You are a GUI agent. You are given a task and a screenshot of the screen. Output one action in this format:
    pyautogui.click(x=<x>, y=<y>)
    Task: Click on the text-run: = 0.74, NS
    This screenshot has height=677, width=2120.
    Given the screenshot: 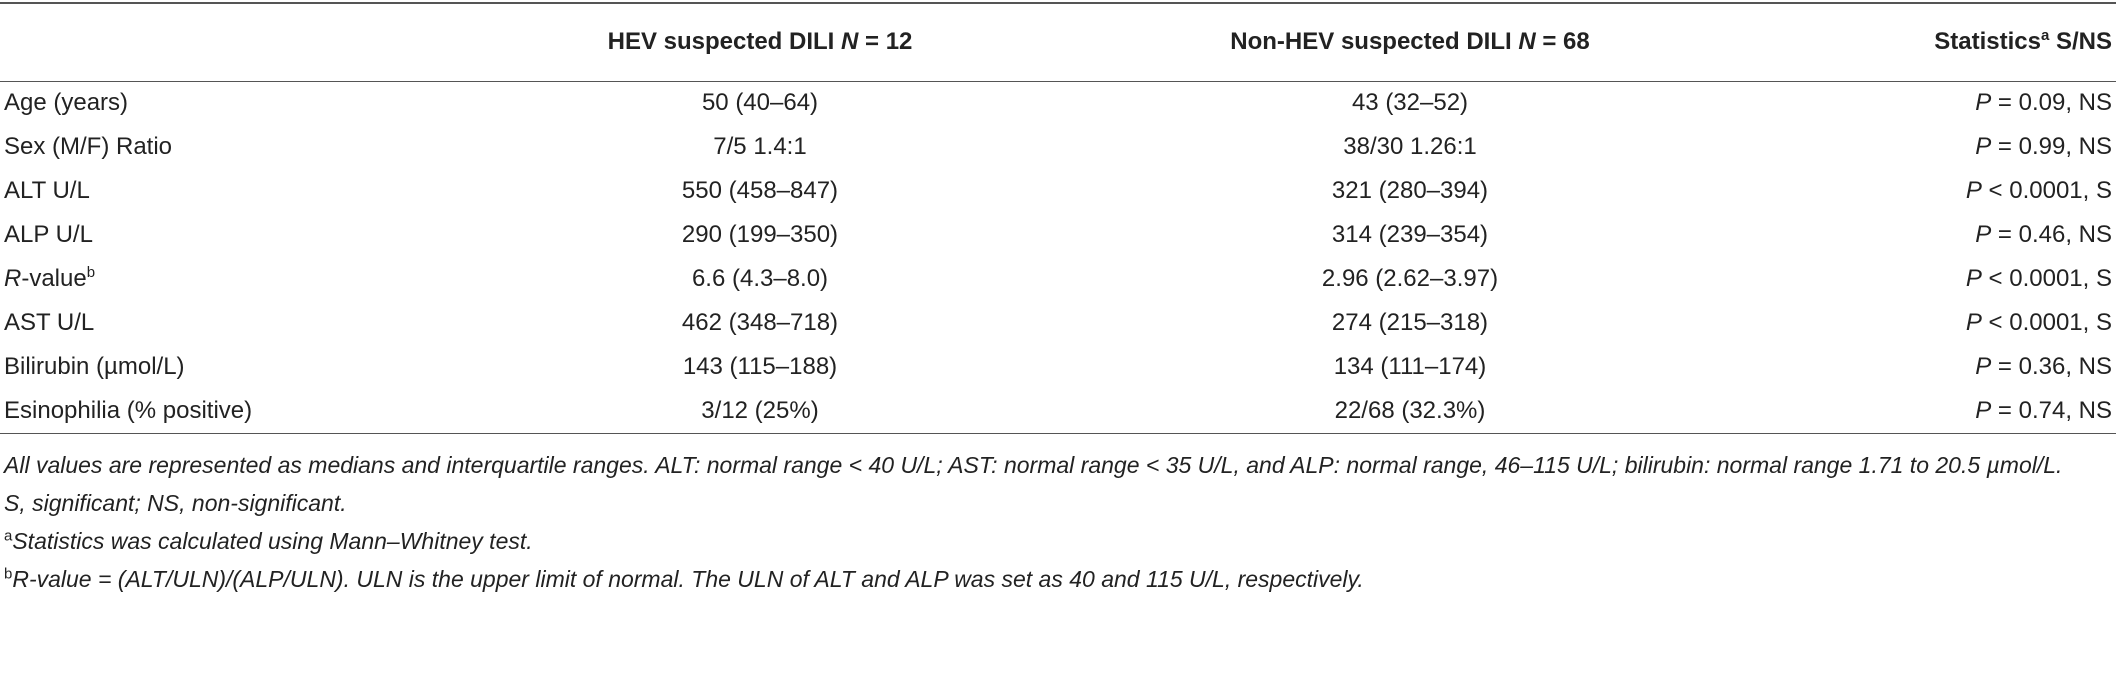 What is the action you would take?
    pyautogui.click(x=2051, y=410)
    